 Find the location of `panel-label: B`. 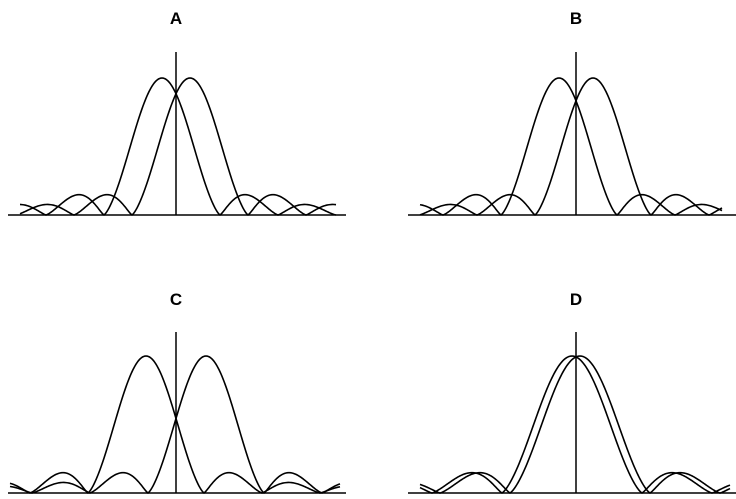

panel-label: B is located at coordinates (576, 18).